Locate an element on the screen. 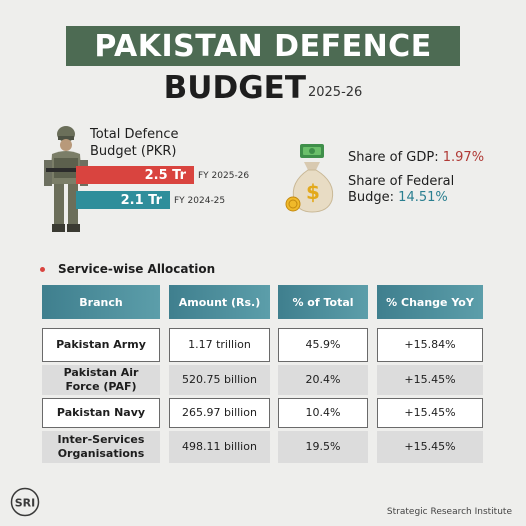 This screenshot has height=526, width=526. title-year: 2025-26 is located at coordinates (335, 92).